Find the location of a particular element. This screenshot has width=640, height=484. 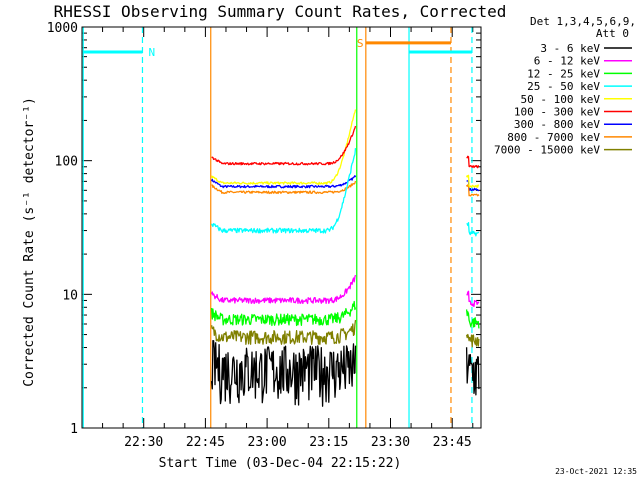

x-tick-label: 23:00 is located at coordinates (267, 442).